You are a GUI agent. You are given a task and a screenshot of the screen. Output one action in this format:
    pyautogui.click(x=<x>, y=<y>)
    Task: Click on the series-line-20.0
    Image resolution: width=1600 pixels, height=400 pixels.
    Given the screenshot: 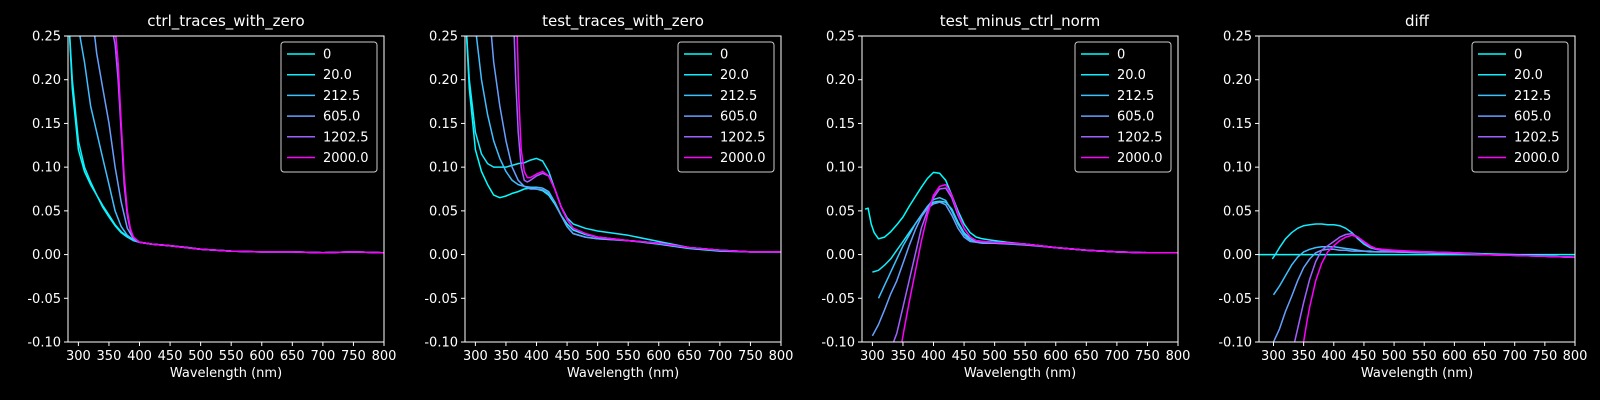 What is the action you would take?
    pyautogui.click(x=1025, y=236)
    